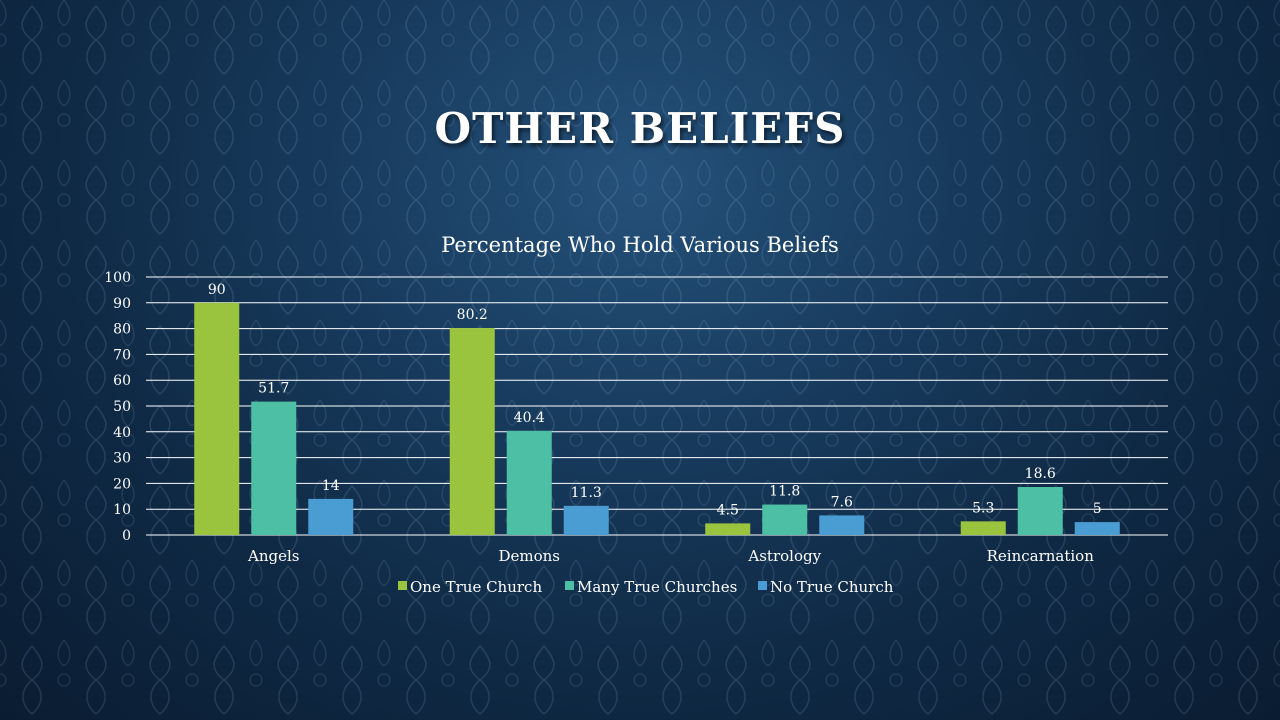  Describe the element at coordinates (122, 355) in the screenshot. I see `y-tick-label: 70` at that location.